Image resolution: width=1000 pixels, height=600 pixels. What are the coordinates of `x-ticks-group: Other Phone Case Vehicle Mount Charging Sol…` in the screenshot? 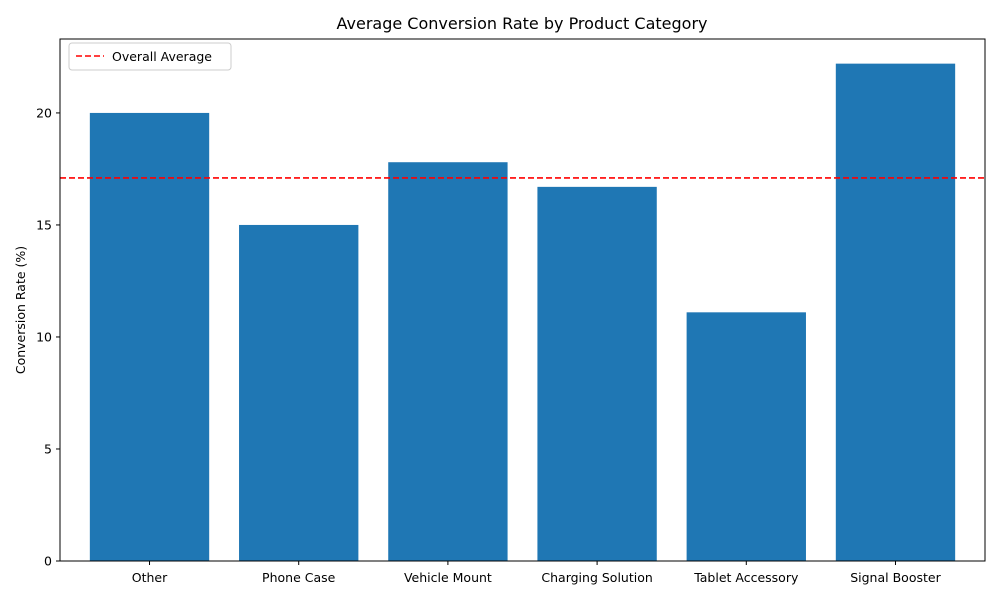 It's located at (537, 573).